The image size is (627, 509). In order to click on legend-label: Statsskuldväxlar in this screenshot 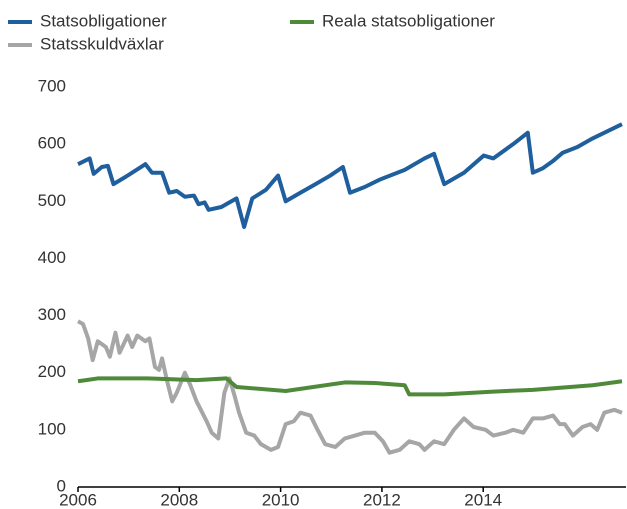, I will do `click(102, 43)`.